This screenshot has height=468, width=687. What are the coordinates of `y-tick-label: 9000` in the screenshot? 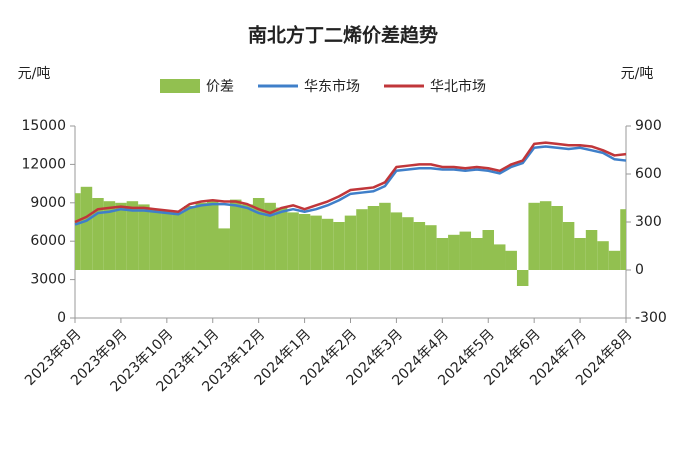 It's located at (48, 203).